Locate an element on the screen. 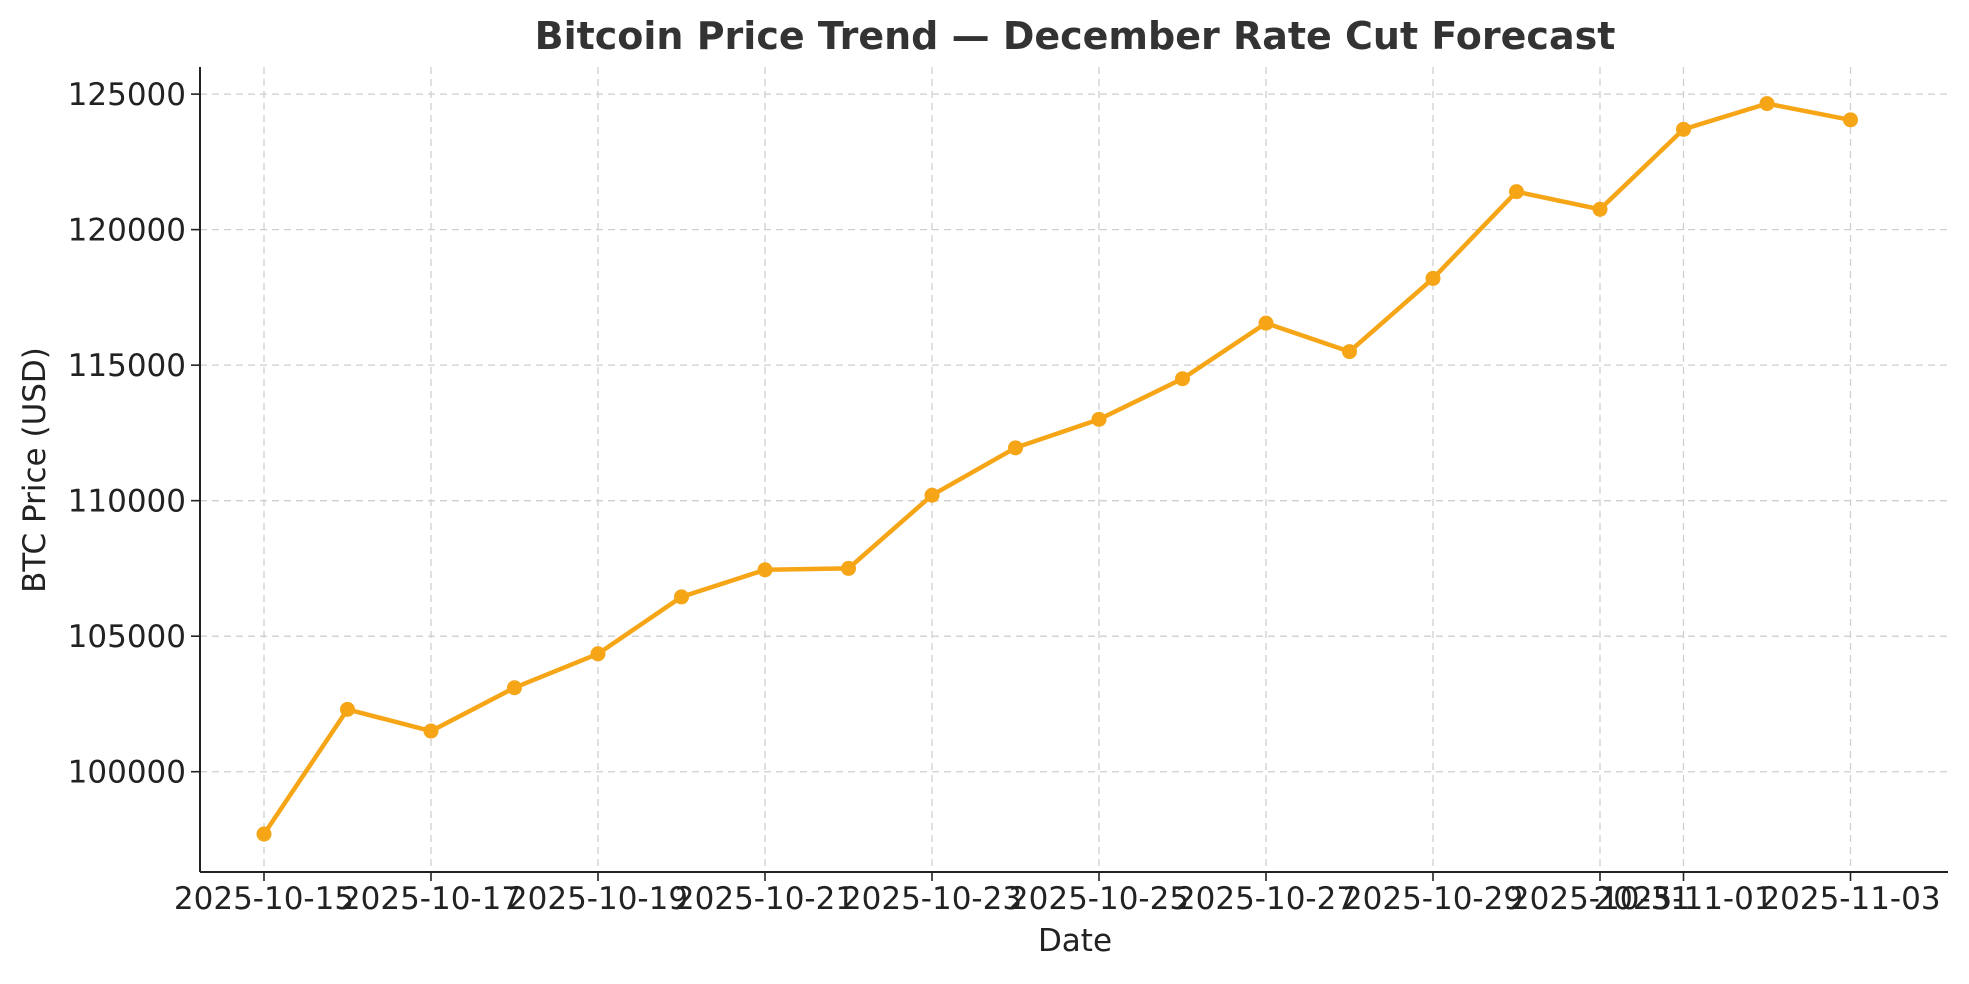 Image resolution: width=1969 pixels, height=984 pixels. y-tick-label: 100000 is located at coordinates (127, 773).